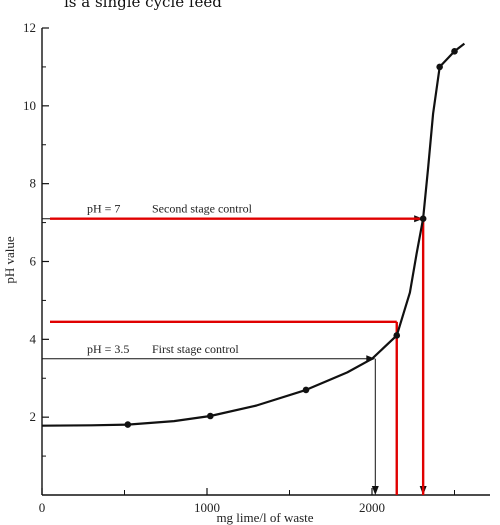 Image resolution: width=500 pixels, height=525 pixels. I want to click on second-stage-ph-label: pH = 7, so click(103, 209).